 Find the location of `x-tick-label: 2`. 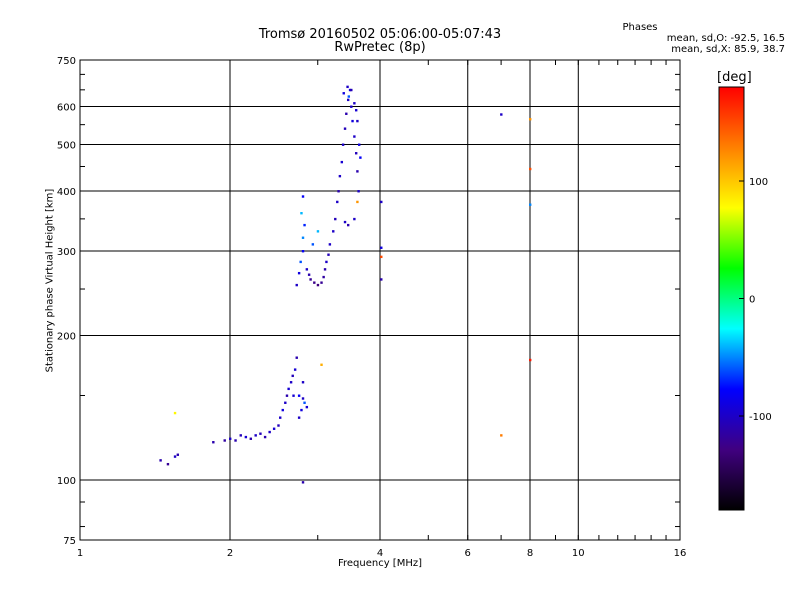

x-tick-label: 2 is located at coordinates (230, 553).